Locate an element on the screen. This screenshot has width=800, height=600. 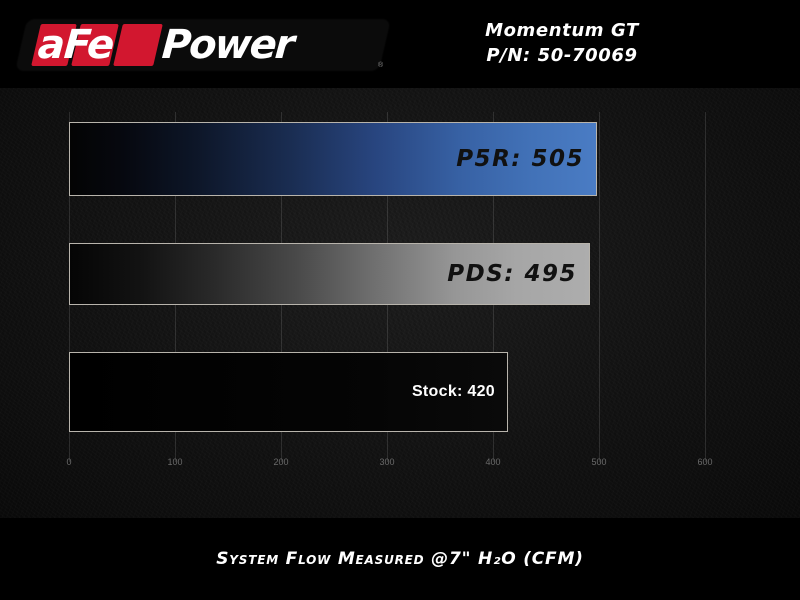
header-bar: aFe Power ® Momentum GT P/N: 50-70069 is located at coordinates (400, 44).